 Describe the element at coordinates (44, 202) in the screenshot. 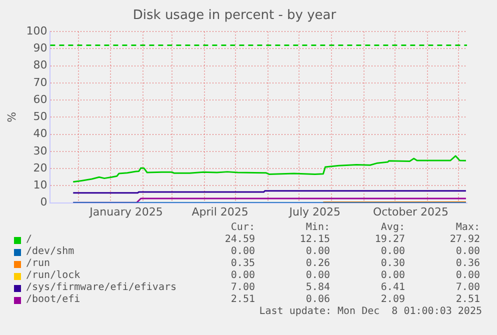

I see `y-tick-label: 0` at that location.